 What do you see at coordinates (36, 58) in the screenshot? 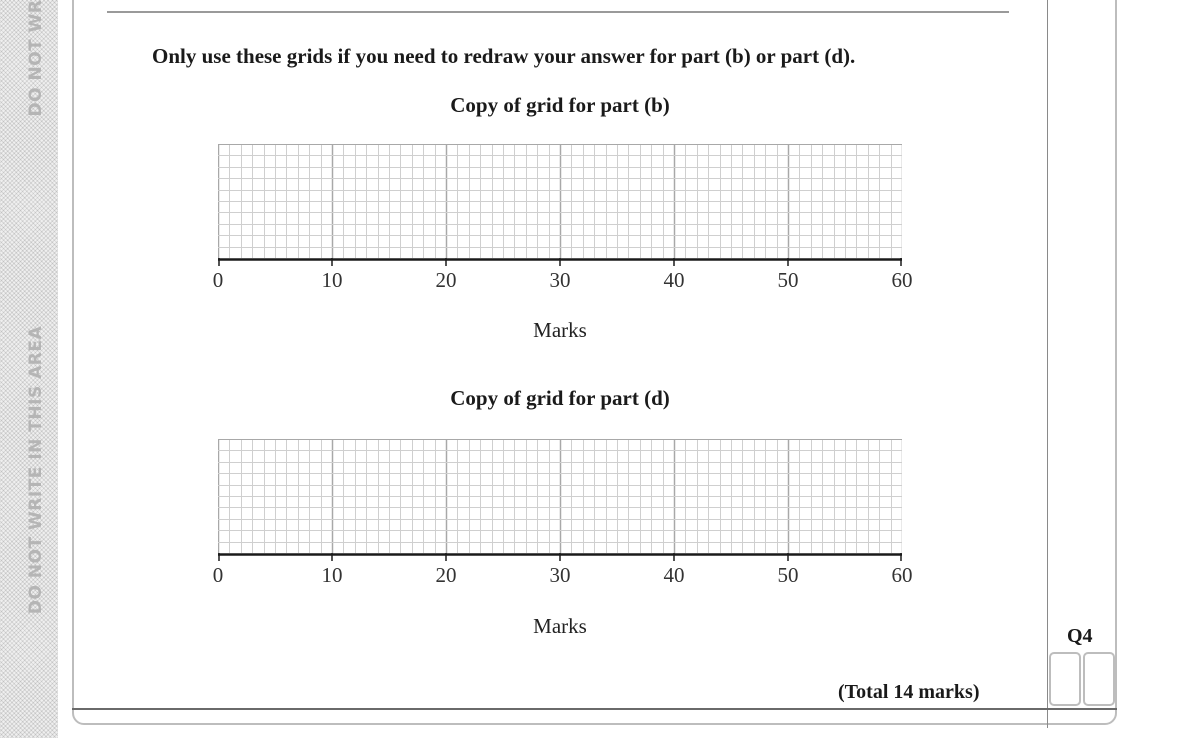
I see `margin-warning-top: DO NOT WR` at bounding box center [36, 58].